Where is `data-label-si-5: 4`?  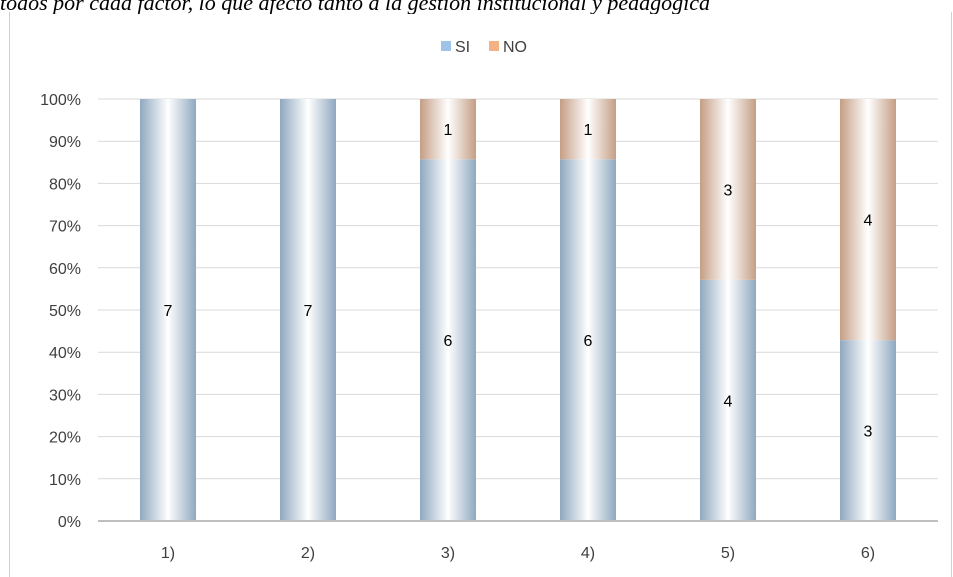
data-label-si-5: 4 is located at coordinates (728, 401).